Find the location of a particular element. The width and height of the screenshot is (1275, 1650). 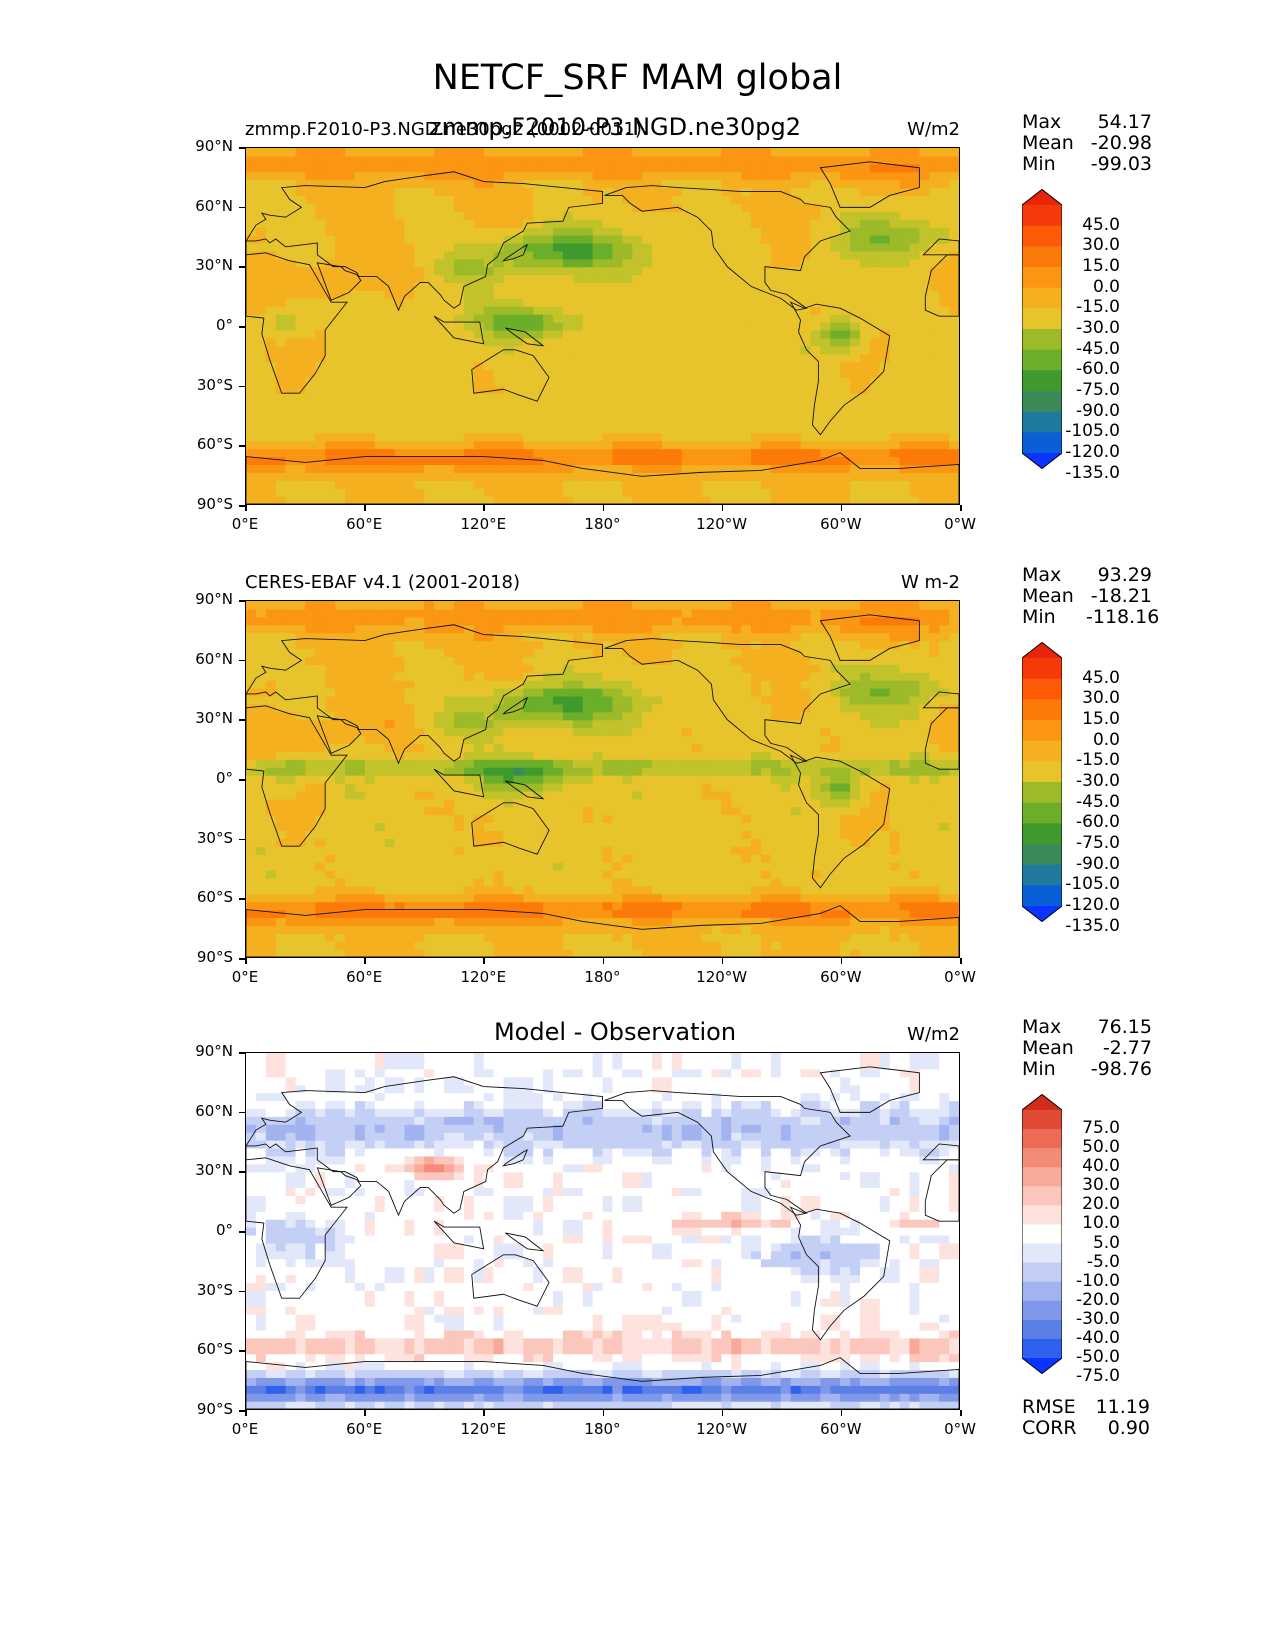

footer-label: RMSE is located at coordinates (1049, 1407).